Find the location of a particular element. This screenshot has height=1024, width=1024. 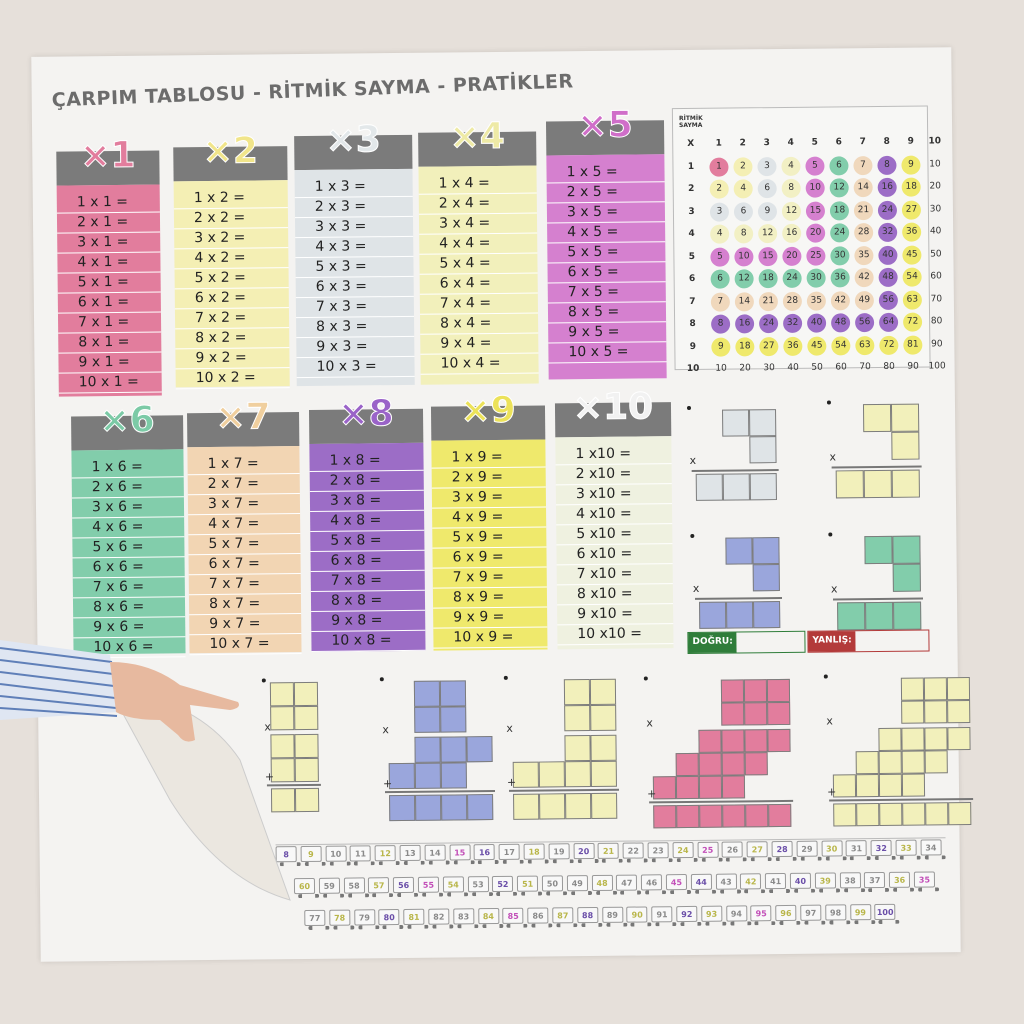

curled-corner is located at coordinates (200, 795).